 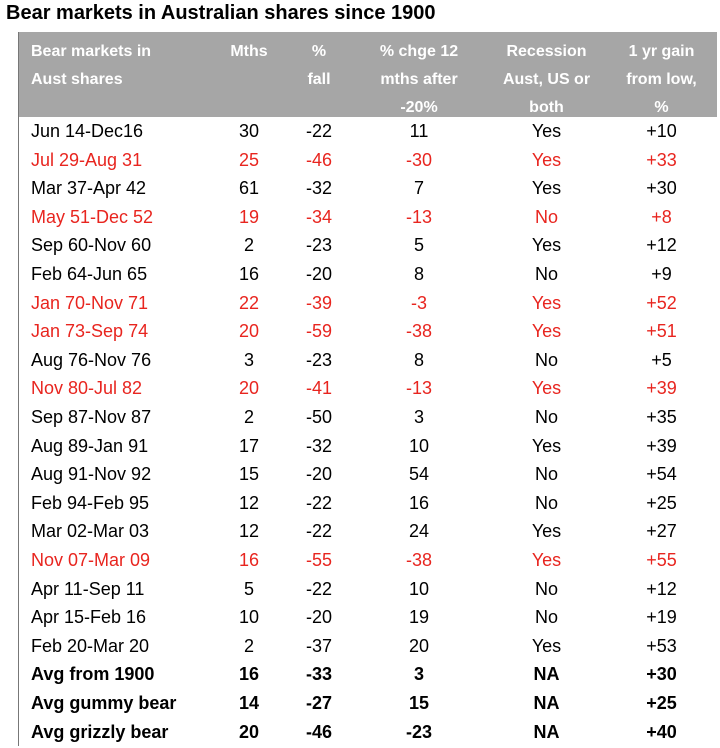 I want to click on table-row: Sep 60-Nov 60 2 -23 5 Yes +12, so click(x=367, y=245).